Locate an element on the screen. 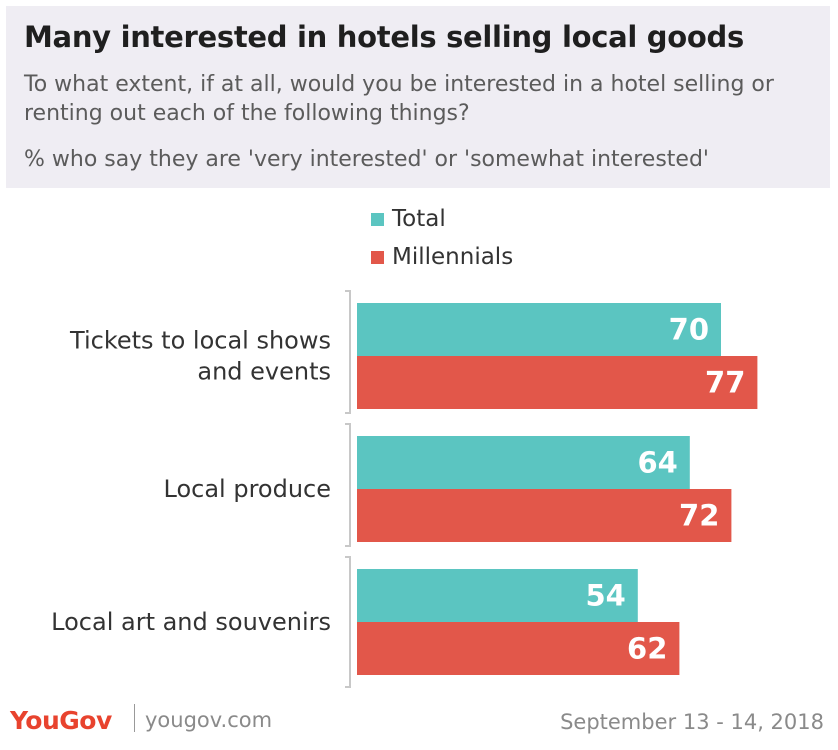 The height and width of the screenshot is (750, 838). legend-label-millennials: Millennials is located at coordinates (453, 257).